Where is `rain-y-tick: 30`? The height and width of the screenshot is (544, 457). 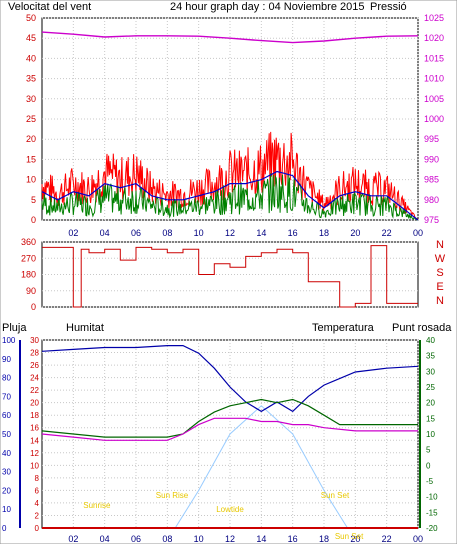 rain-y-tick: 30 is located at coordinates (34, 340).